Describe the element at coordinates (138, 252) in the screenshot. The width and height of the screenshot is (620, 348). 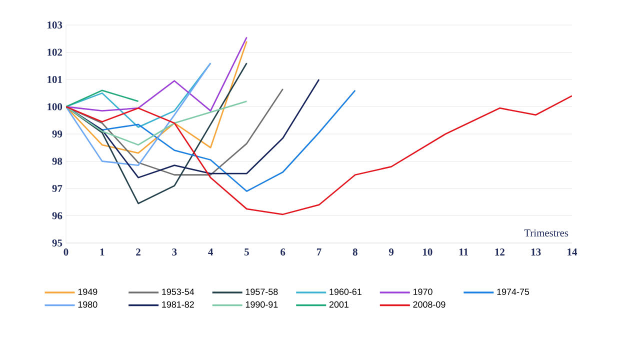
I see `x-tick-label: 2` at that location.